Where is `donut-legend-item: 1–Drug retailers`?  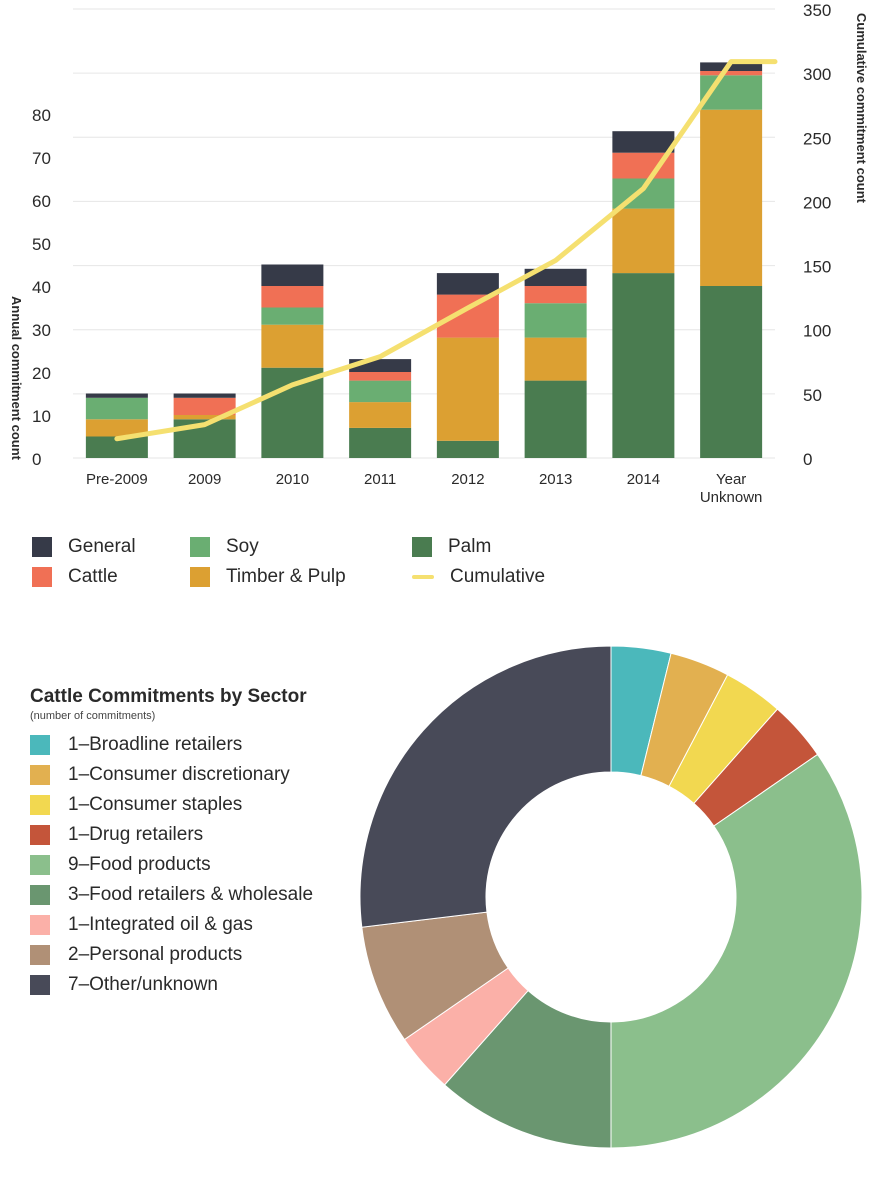
donut-legend-item: 1–Drug retailers is located at coordinates (195, 835).